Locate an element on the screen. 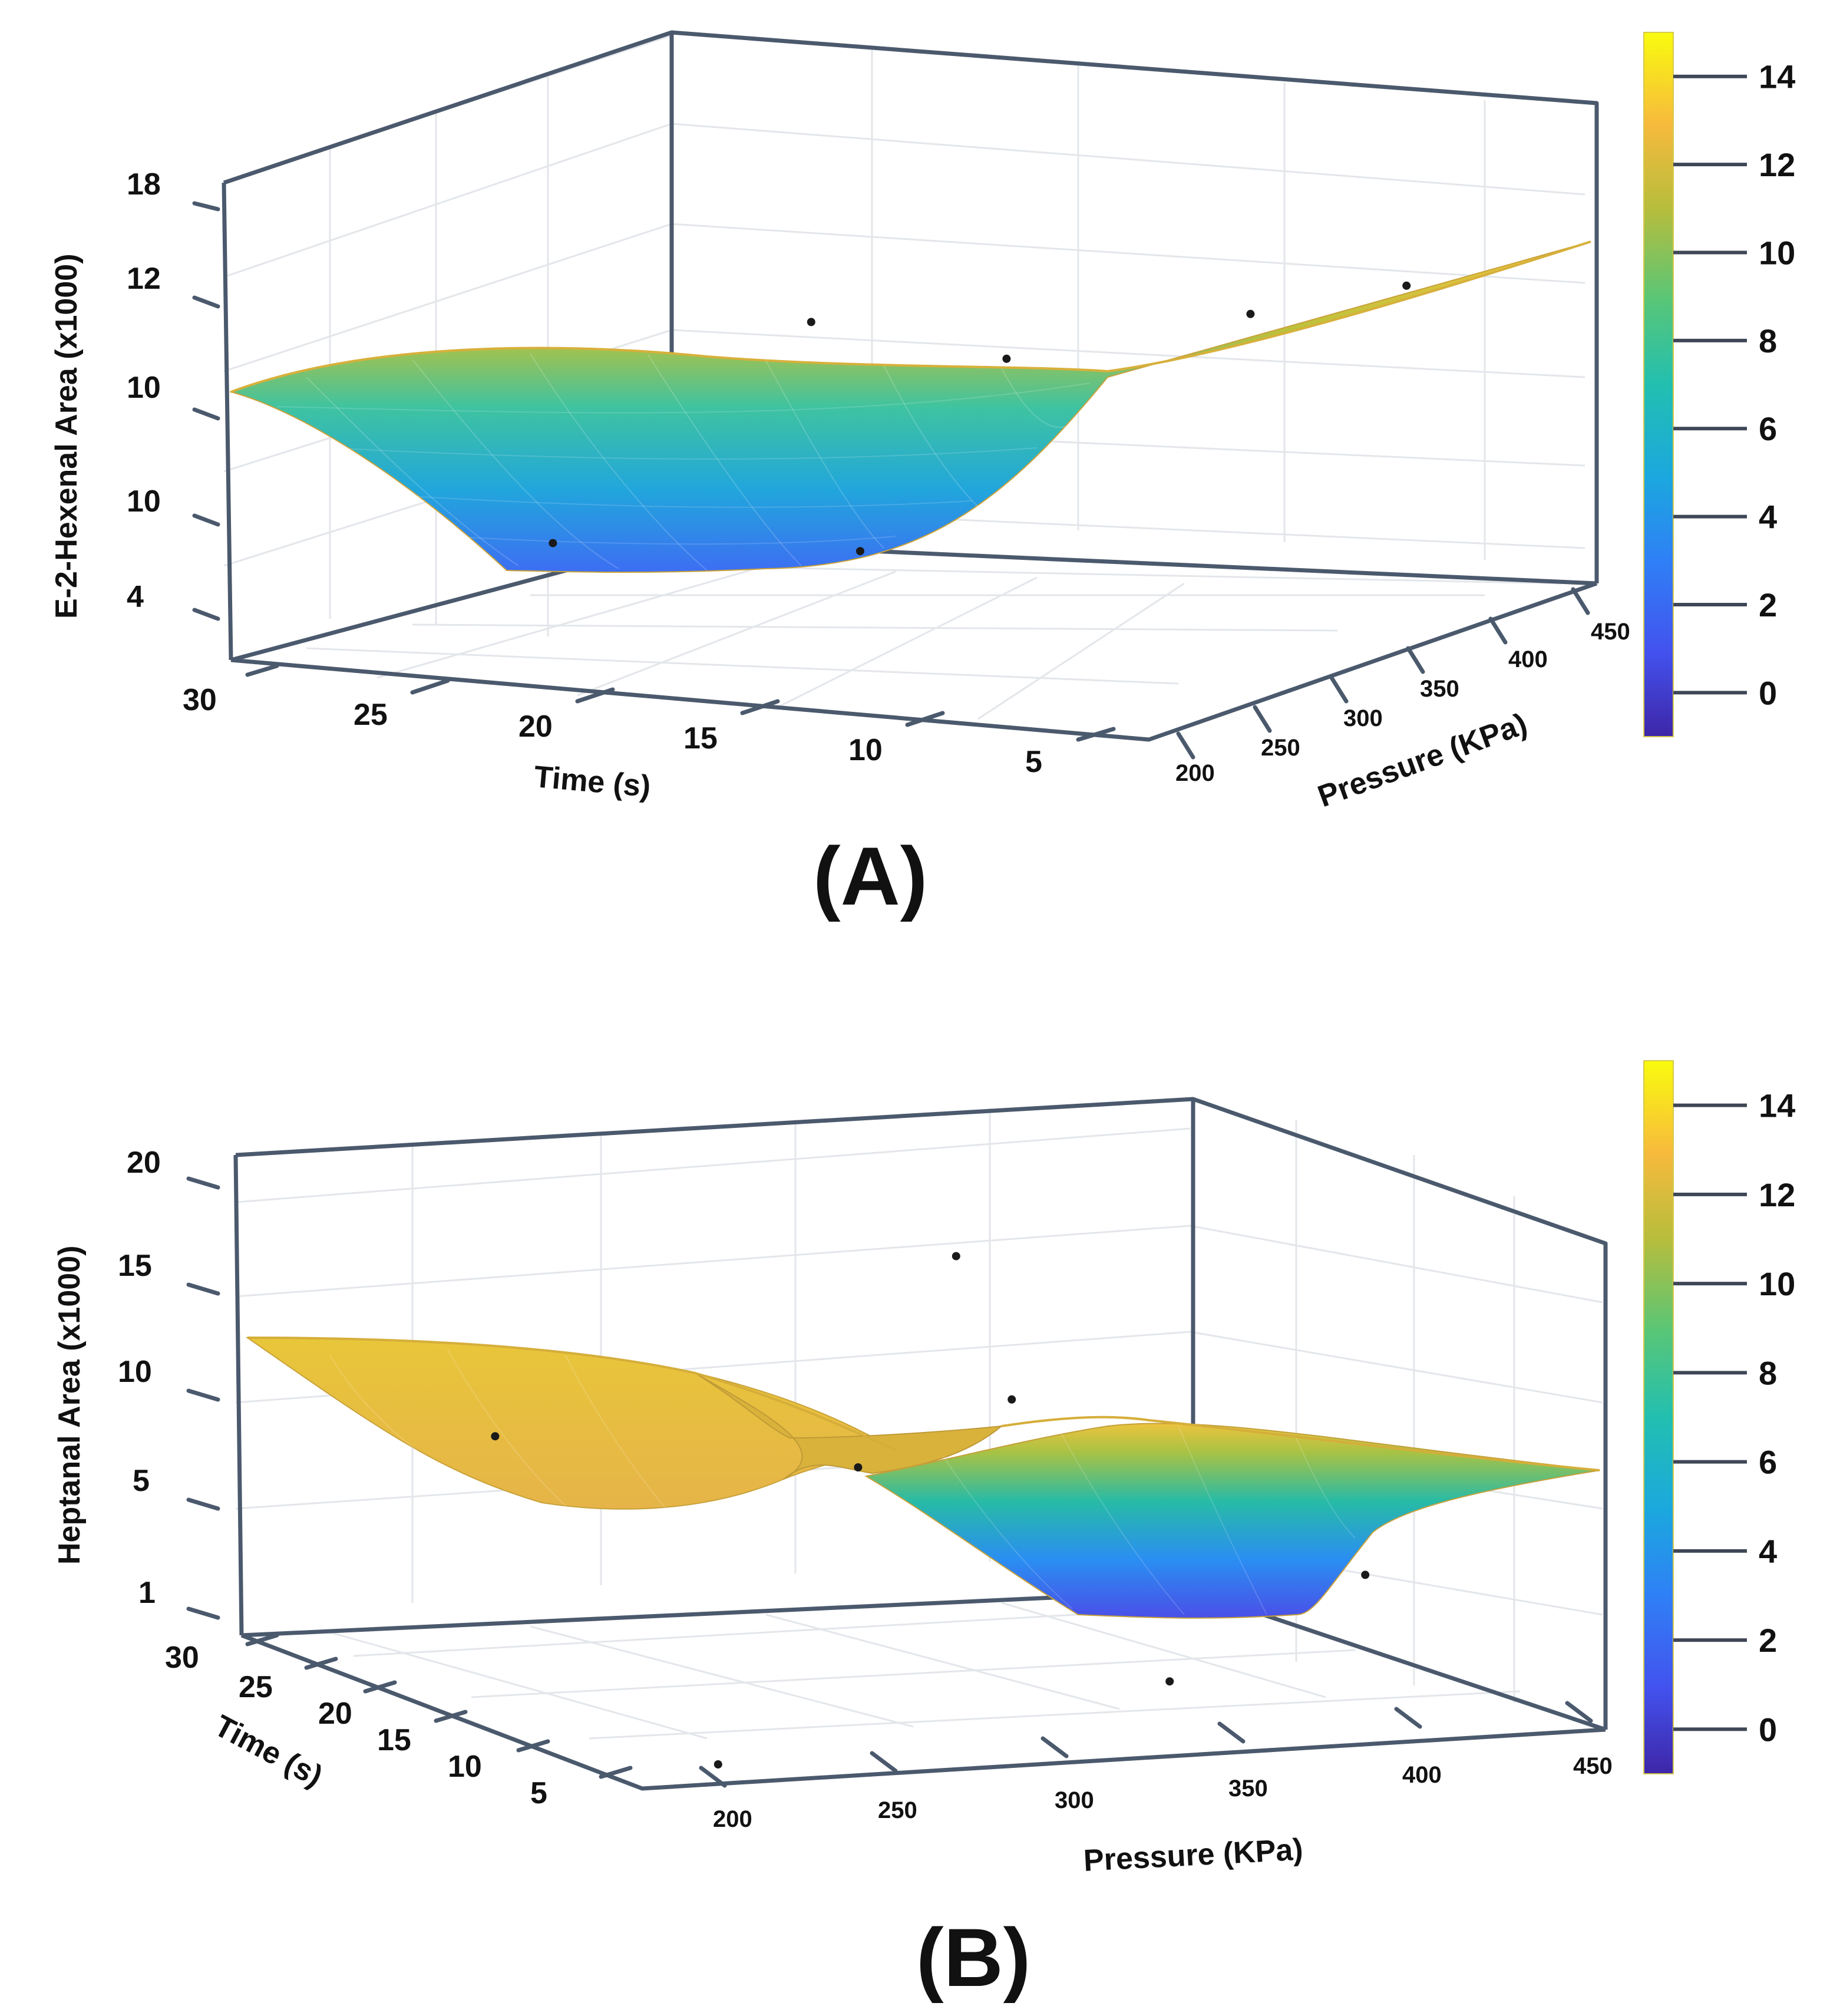 This screenshot has width=1830, height=2016. panel-b-x-tick: 400 is located at coordinates (1422, 1775).